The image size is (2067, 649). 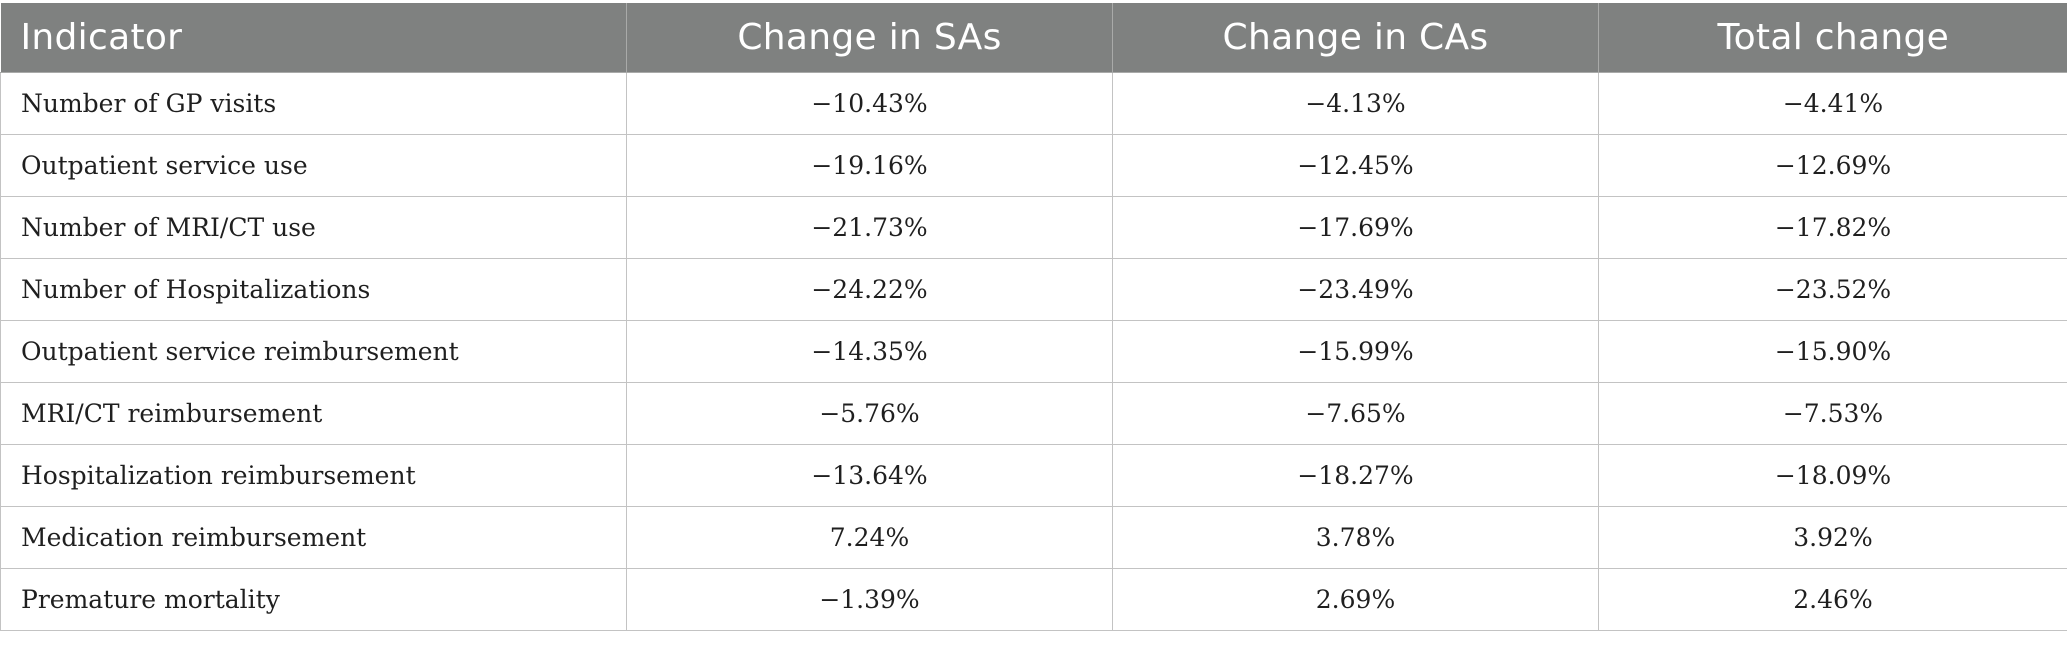 I want to click on header-change-in-cas: Change in CAs, so click(x=1355, y=38).